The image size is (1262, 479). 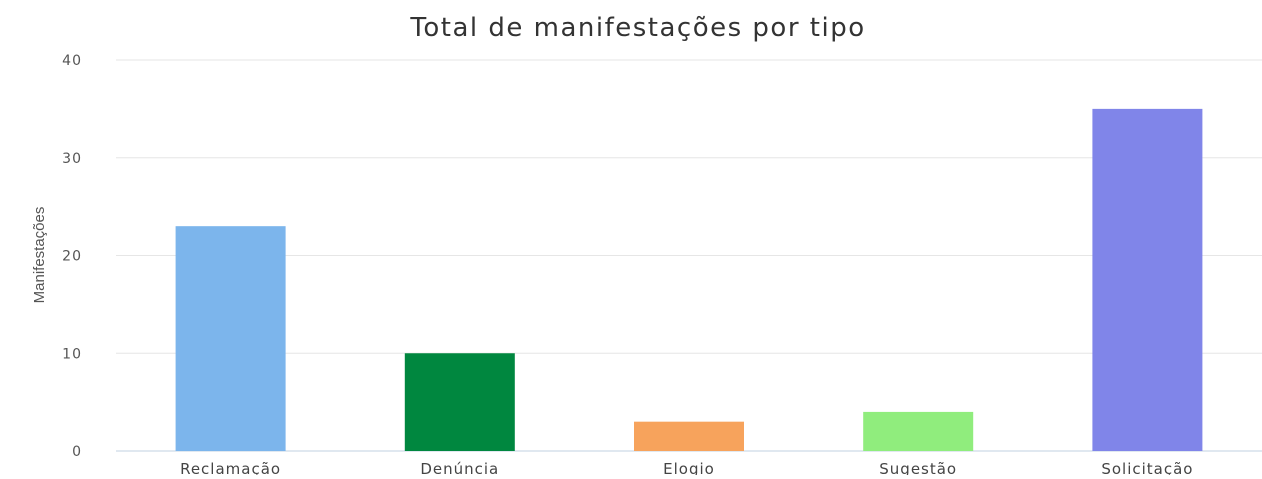 I want to click on x-tick-label: Denúncia, so click(x=459, y=467).